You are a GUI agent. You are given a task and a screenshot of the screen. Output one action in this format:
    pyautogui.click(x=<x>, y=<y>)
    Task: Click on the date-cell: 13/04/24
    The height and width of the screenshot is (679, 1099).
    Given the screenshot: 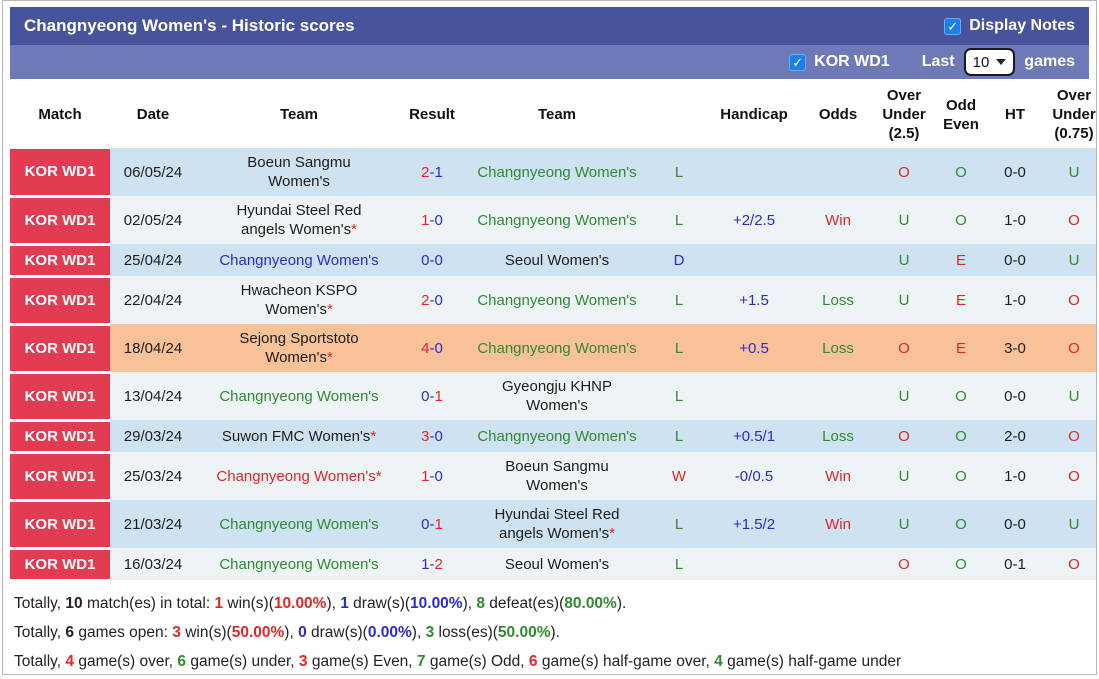 What is the action you would take?
    pyautogui.click(x=153, y=396)
    